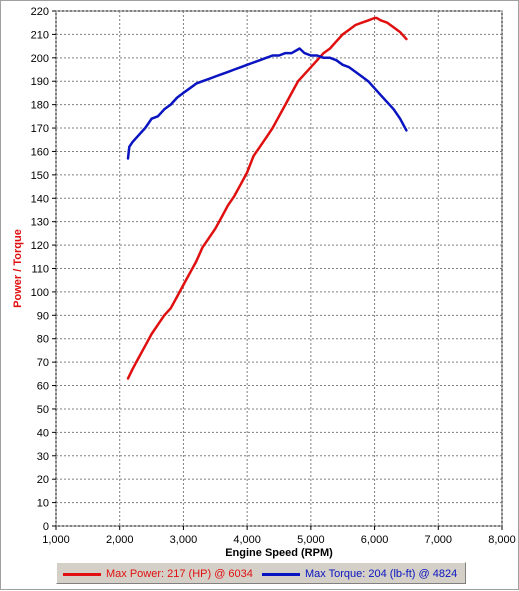  Describe the element at coordinates (56, 540) in the screenshot. I see `x-tick-label: 1,000` at that location.